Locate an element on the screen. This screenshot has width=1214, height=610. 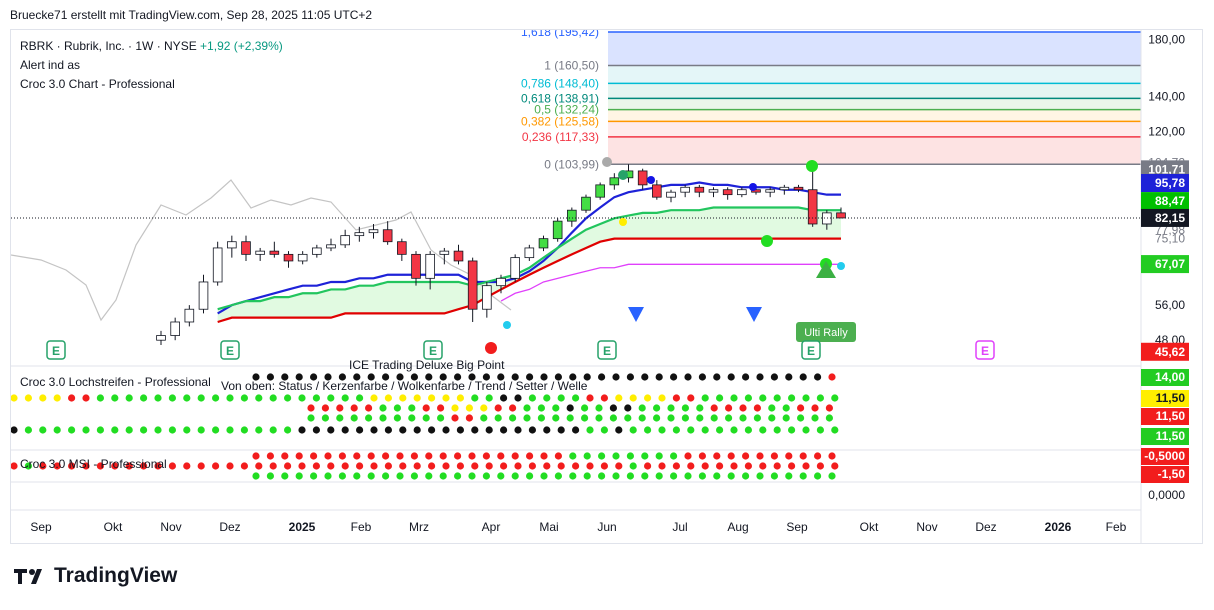
fib-label: 0,5 (132,24) is located at coordinates (566, 110).